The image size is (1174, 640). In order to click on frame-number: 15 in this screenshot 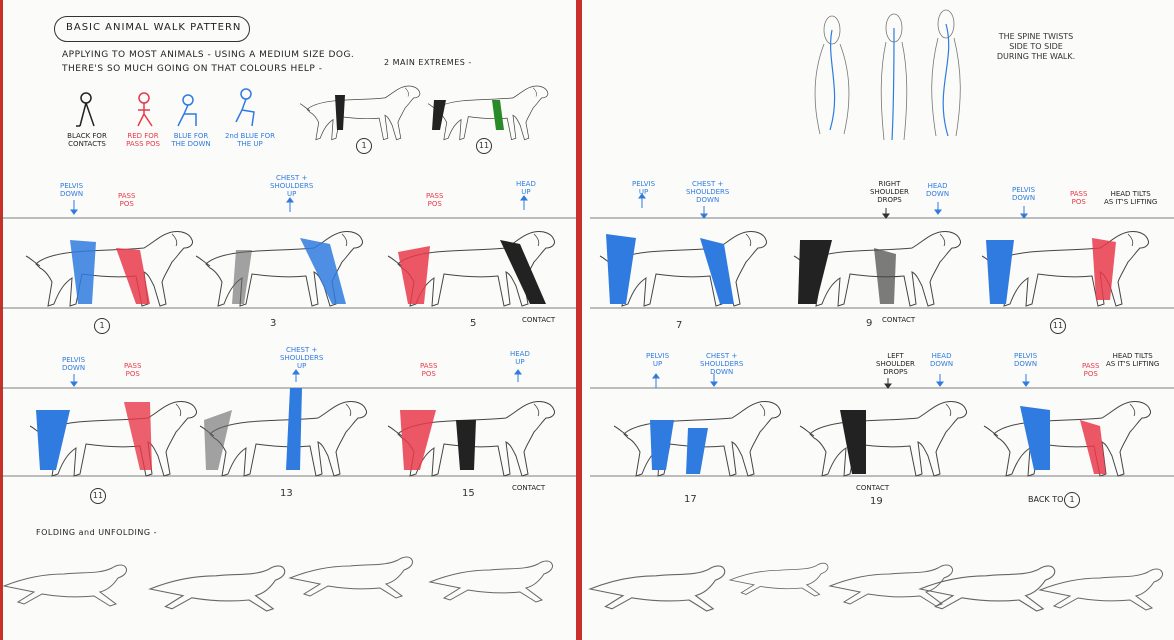, I will do `click(468, 493)`.